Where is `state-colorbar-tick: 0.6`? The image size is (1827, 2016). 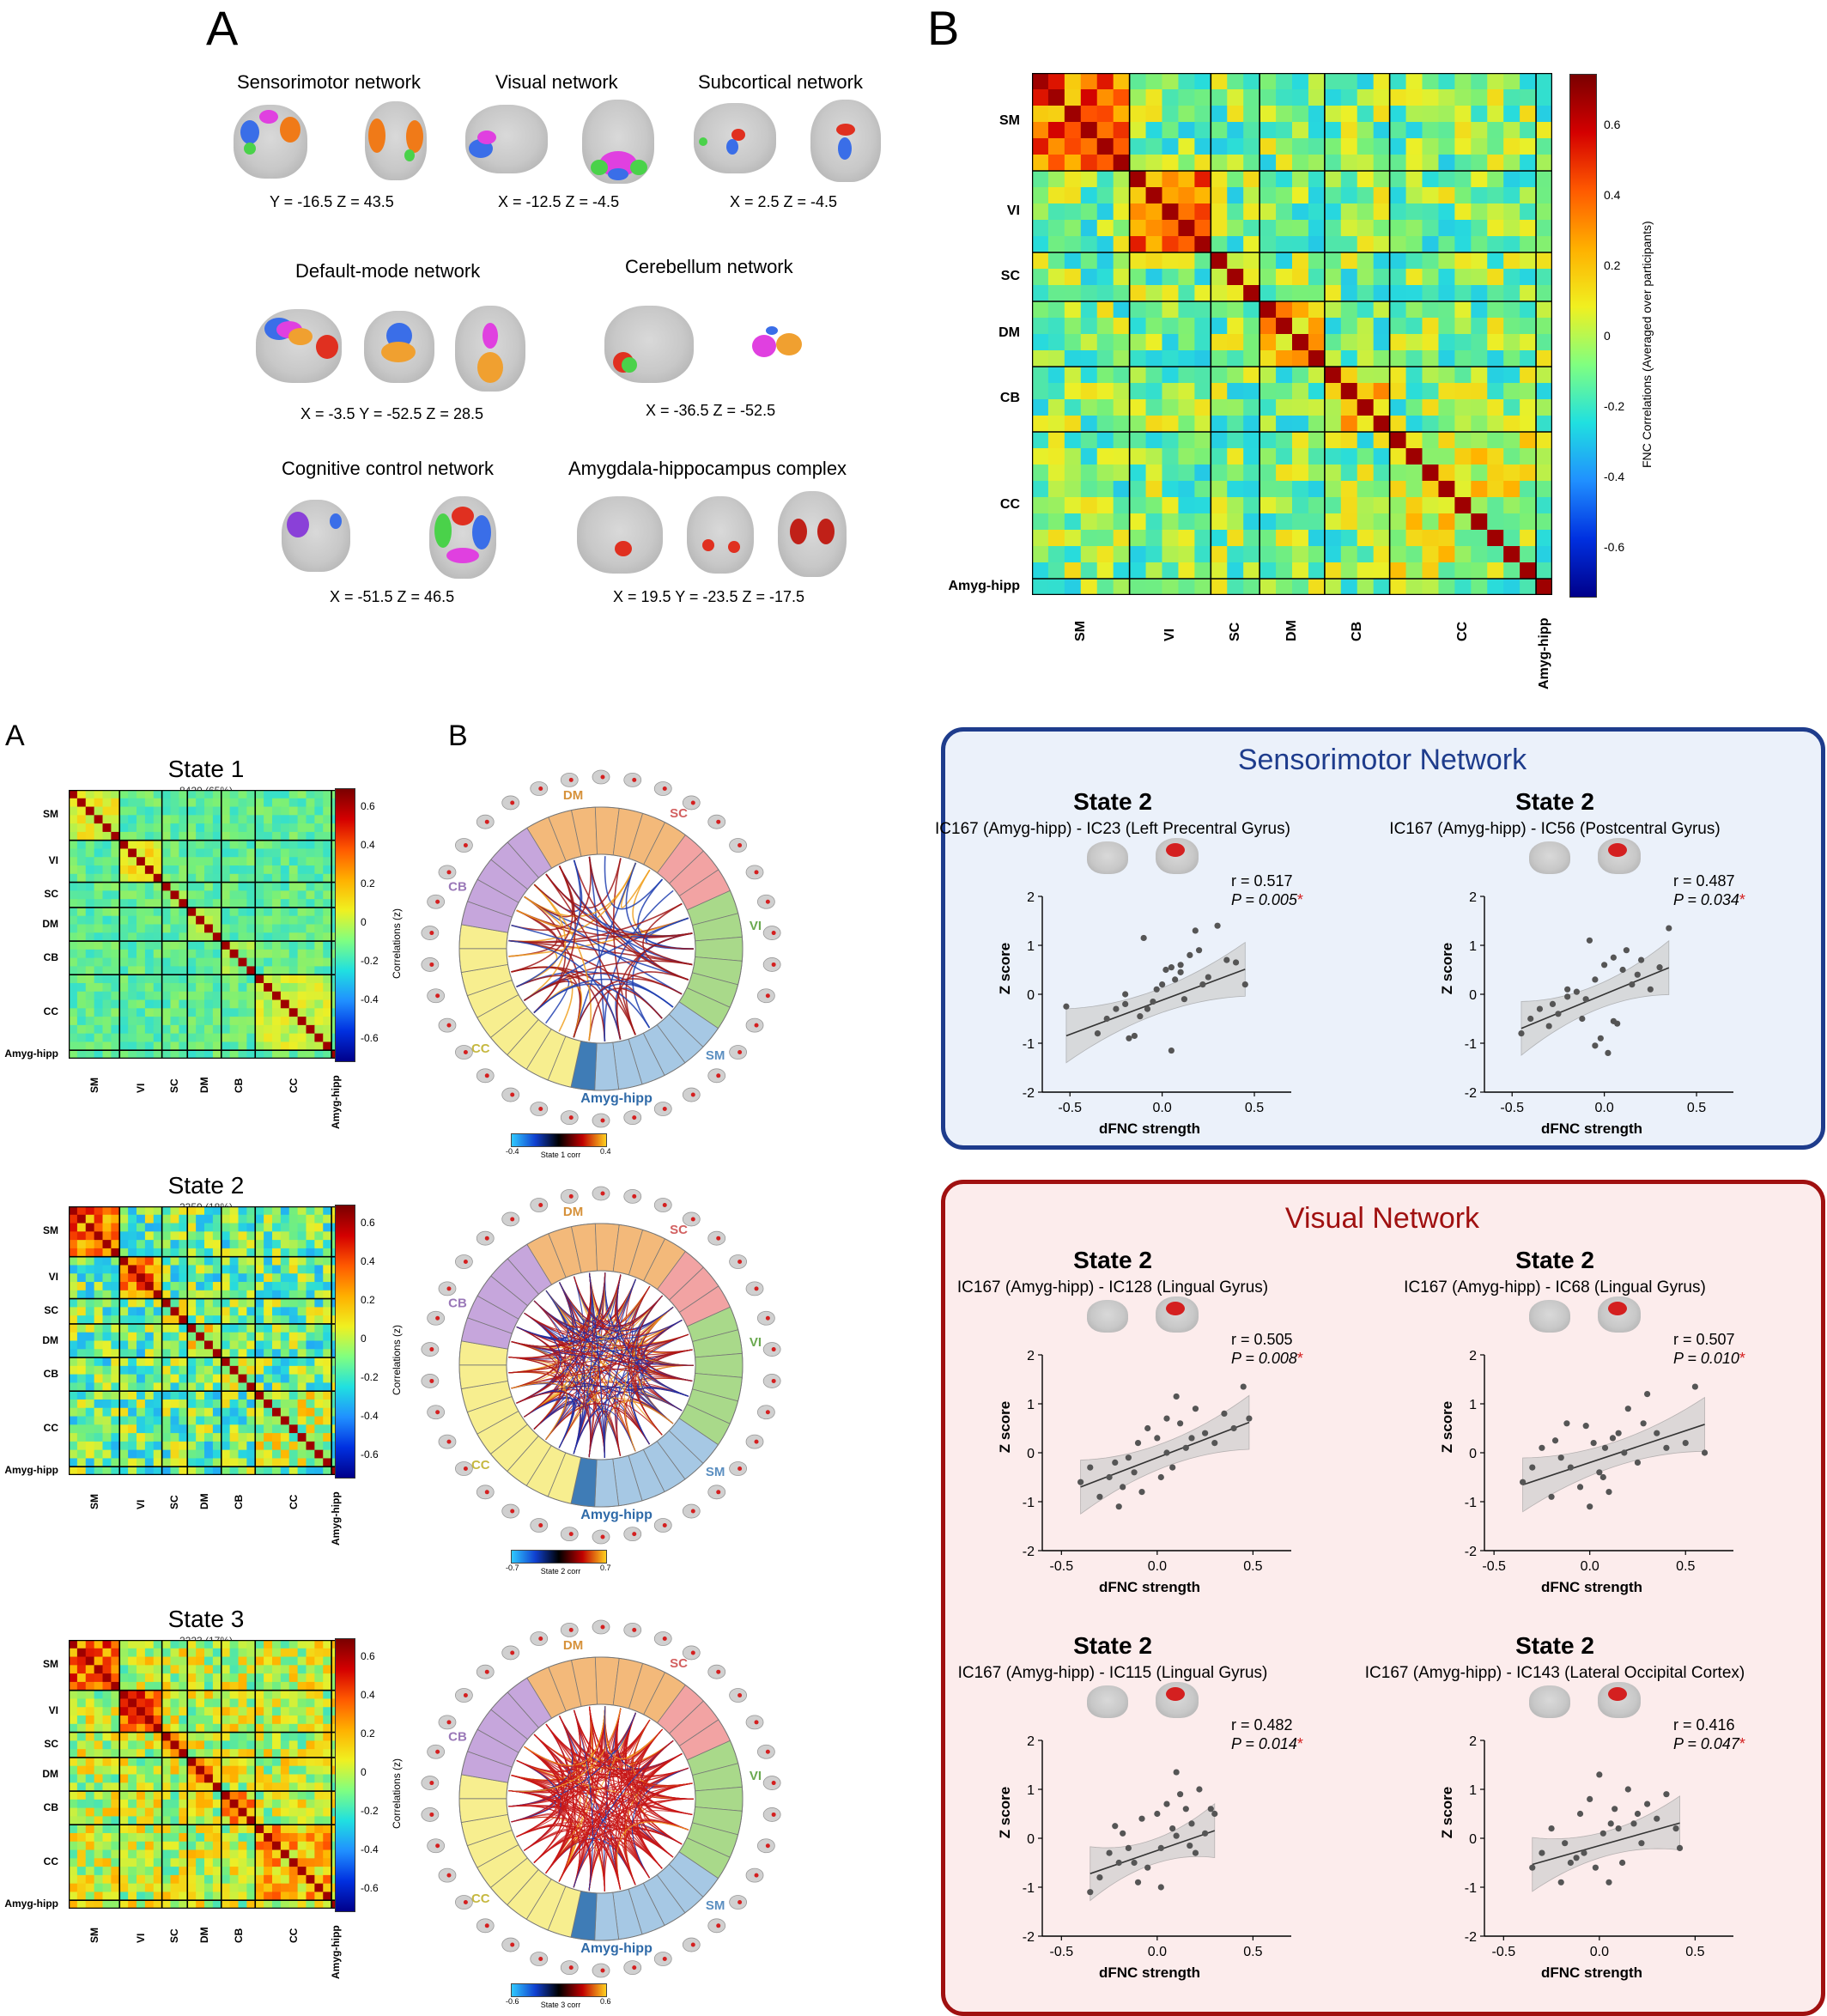
state-colorbar-tick: 0.6 is located at coordinates (368, 1656).